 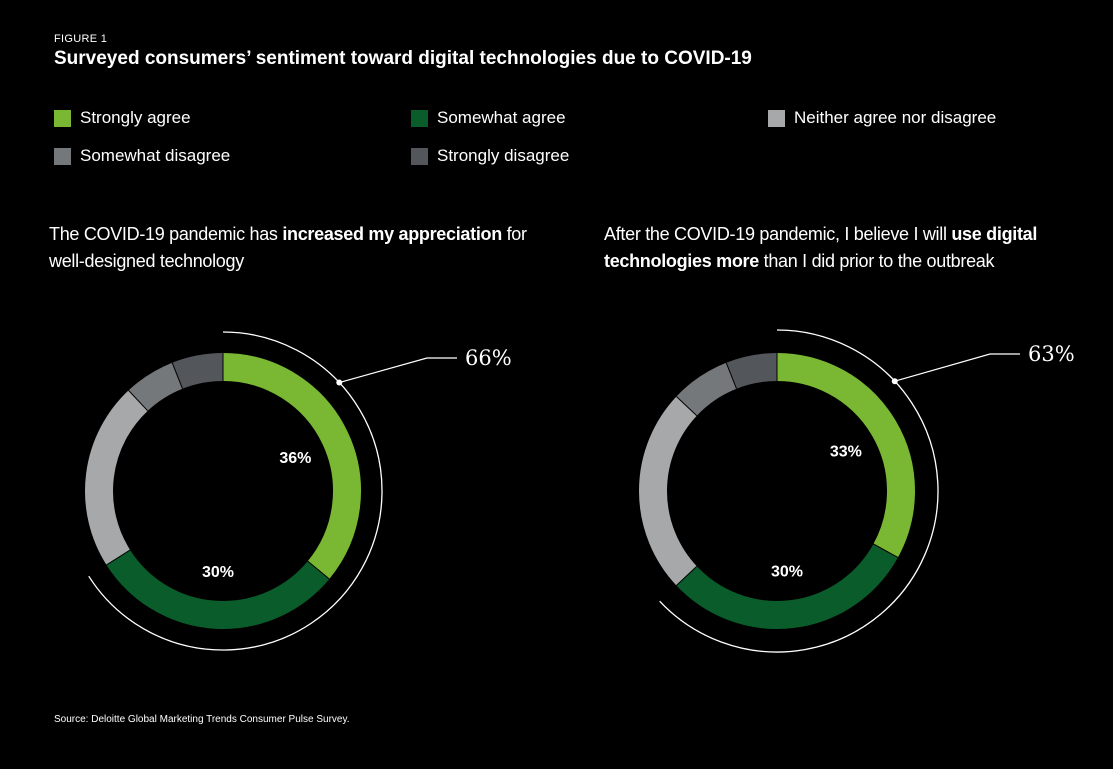 What do you see at coordinates (846, 451) in the screenshot?
I see `segment-label-strongly-agree: 33%` at bounding box center [846, 451].